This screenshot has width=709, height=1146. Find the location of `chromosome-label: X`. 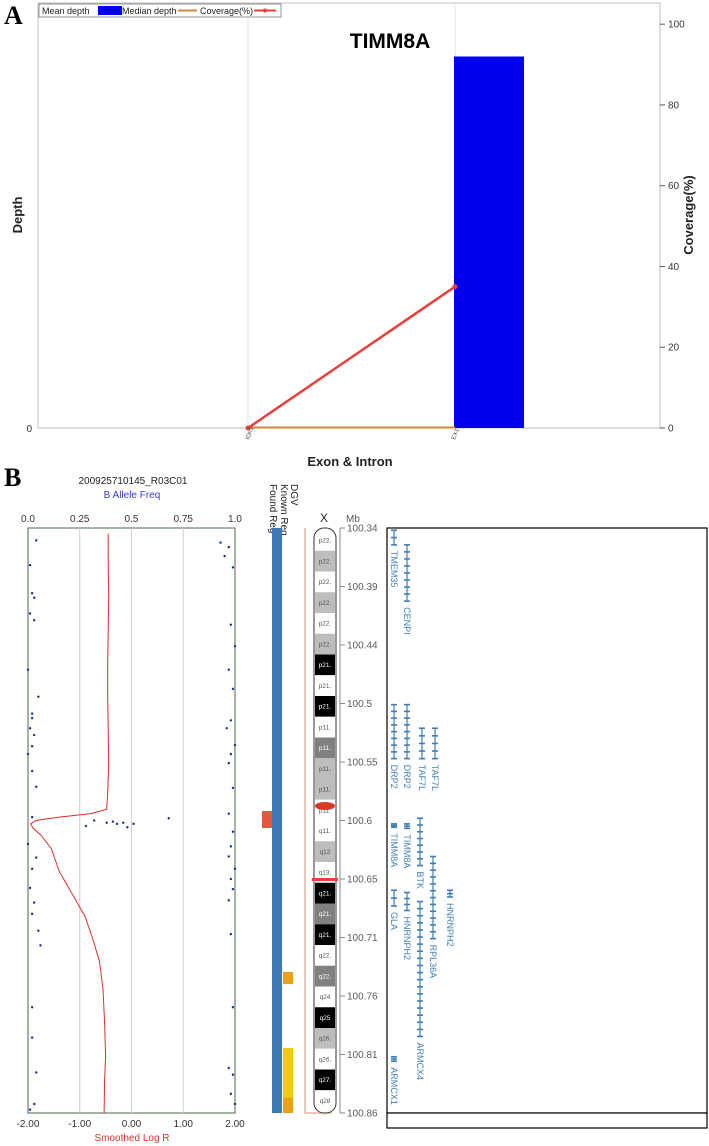

chromosome-label: X is located at coordinates (324, 518).